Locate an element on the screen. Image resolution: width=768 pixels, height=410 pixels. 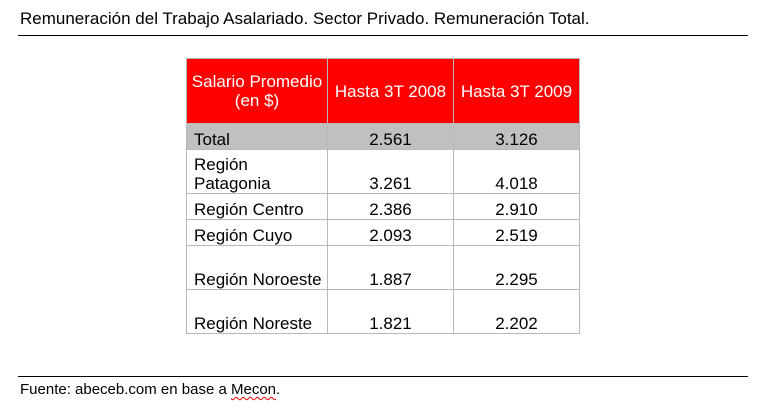
source-link-mecon: Mecon is located at coordinates (253, 389).